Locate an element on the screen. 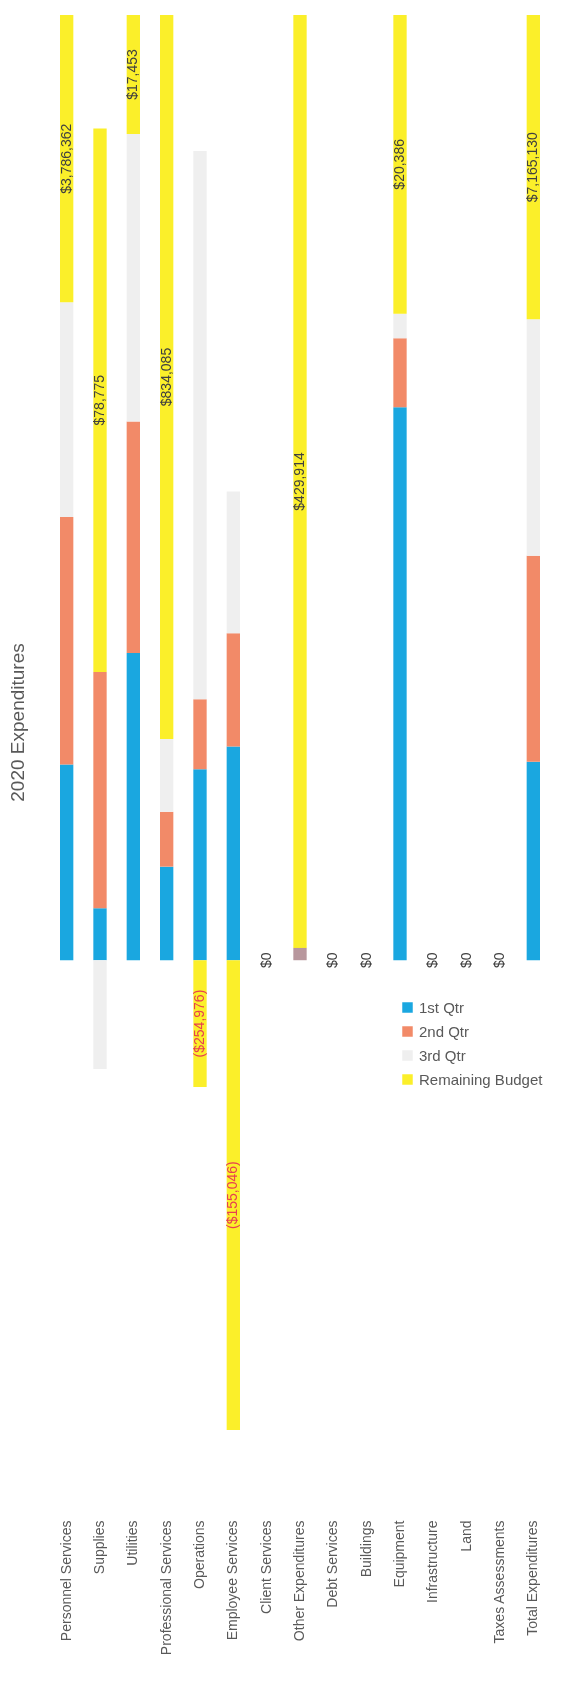  x-tick-label: Operations is located at coordinates (199, 1554).